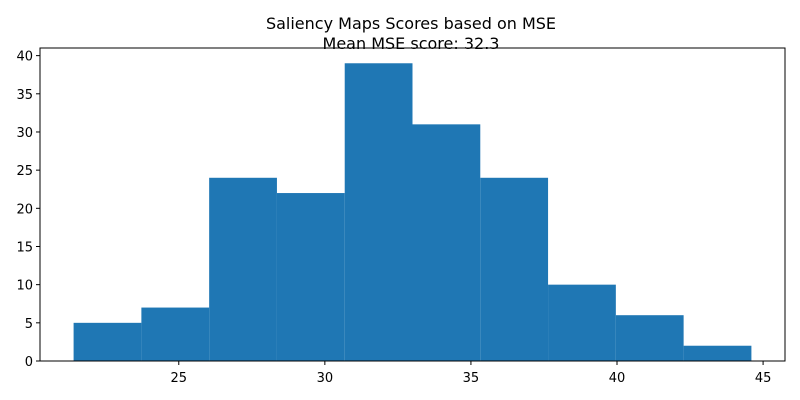 This screenshot has width=800, height=400. Describe the element at coordinates (24, 209) in the screenshot. I see `y-tick-label: 20` at that location.